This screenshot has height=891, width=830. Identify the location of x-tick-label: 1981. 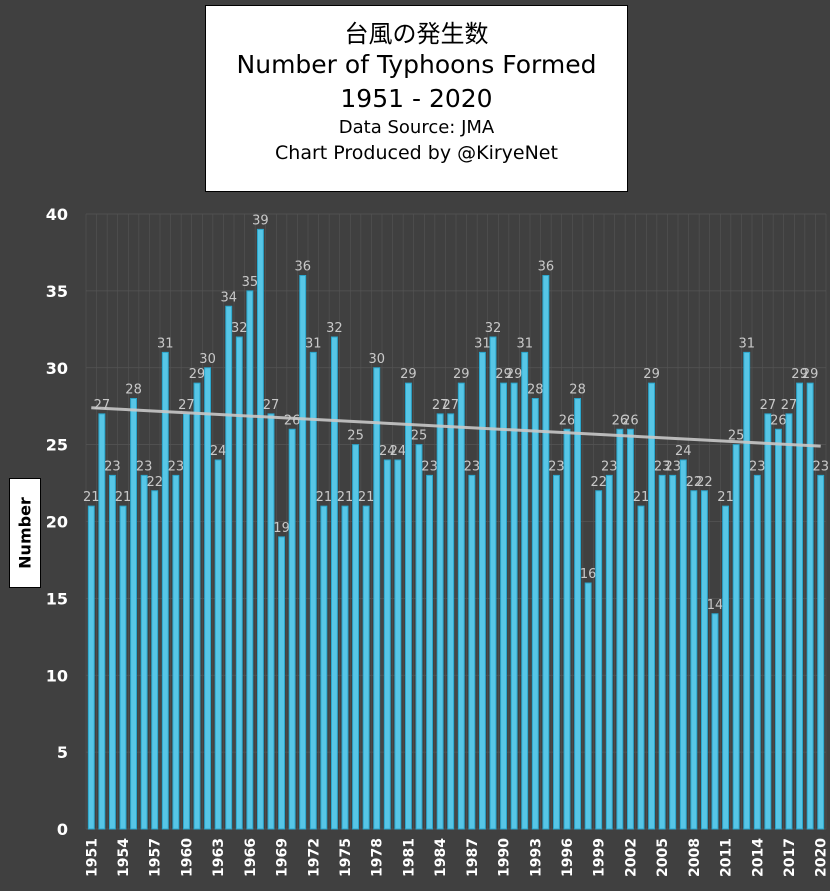
(409, 857).